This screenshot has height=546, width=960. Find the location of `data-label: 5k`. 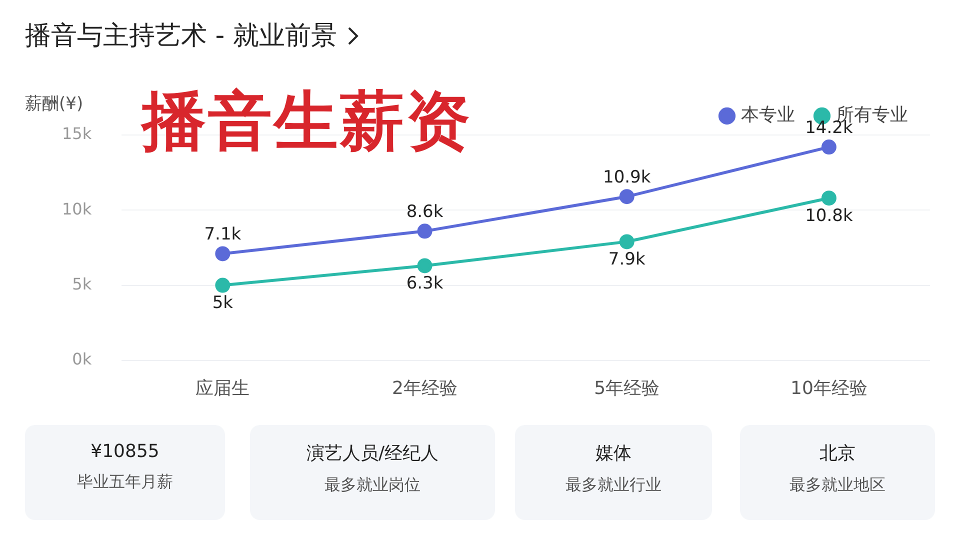

data-label: 5k is located at coordinates (223, 303).